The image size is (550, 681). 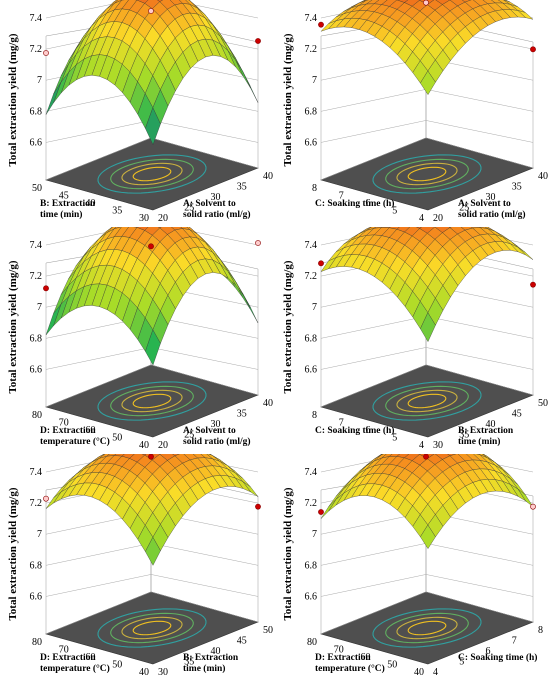 What do you see at coordinates (37, 642) in the screenshot?
I see `plot-5-ytick-4: 80` at bounding box center [37, 642].